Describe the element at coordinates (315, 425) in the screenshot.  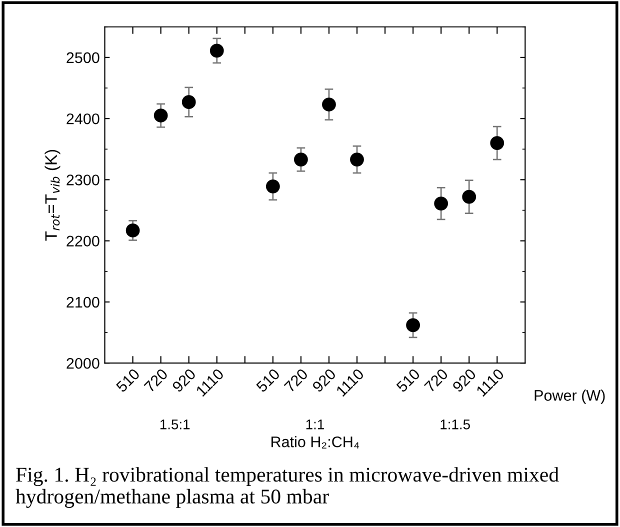
I see `text: 1:1` at that location.